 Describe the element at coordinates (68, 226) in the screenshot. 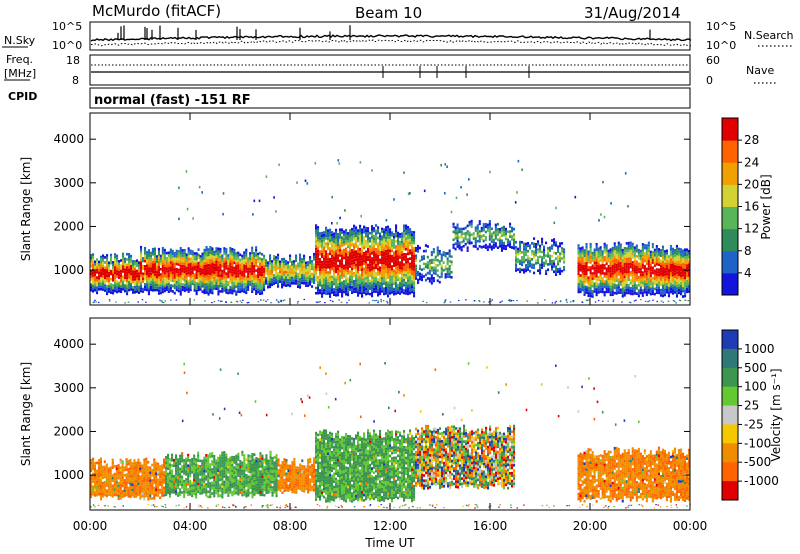

I see `y-tick-label: 2000` at that location.